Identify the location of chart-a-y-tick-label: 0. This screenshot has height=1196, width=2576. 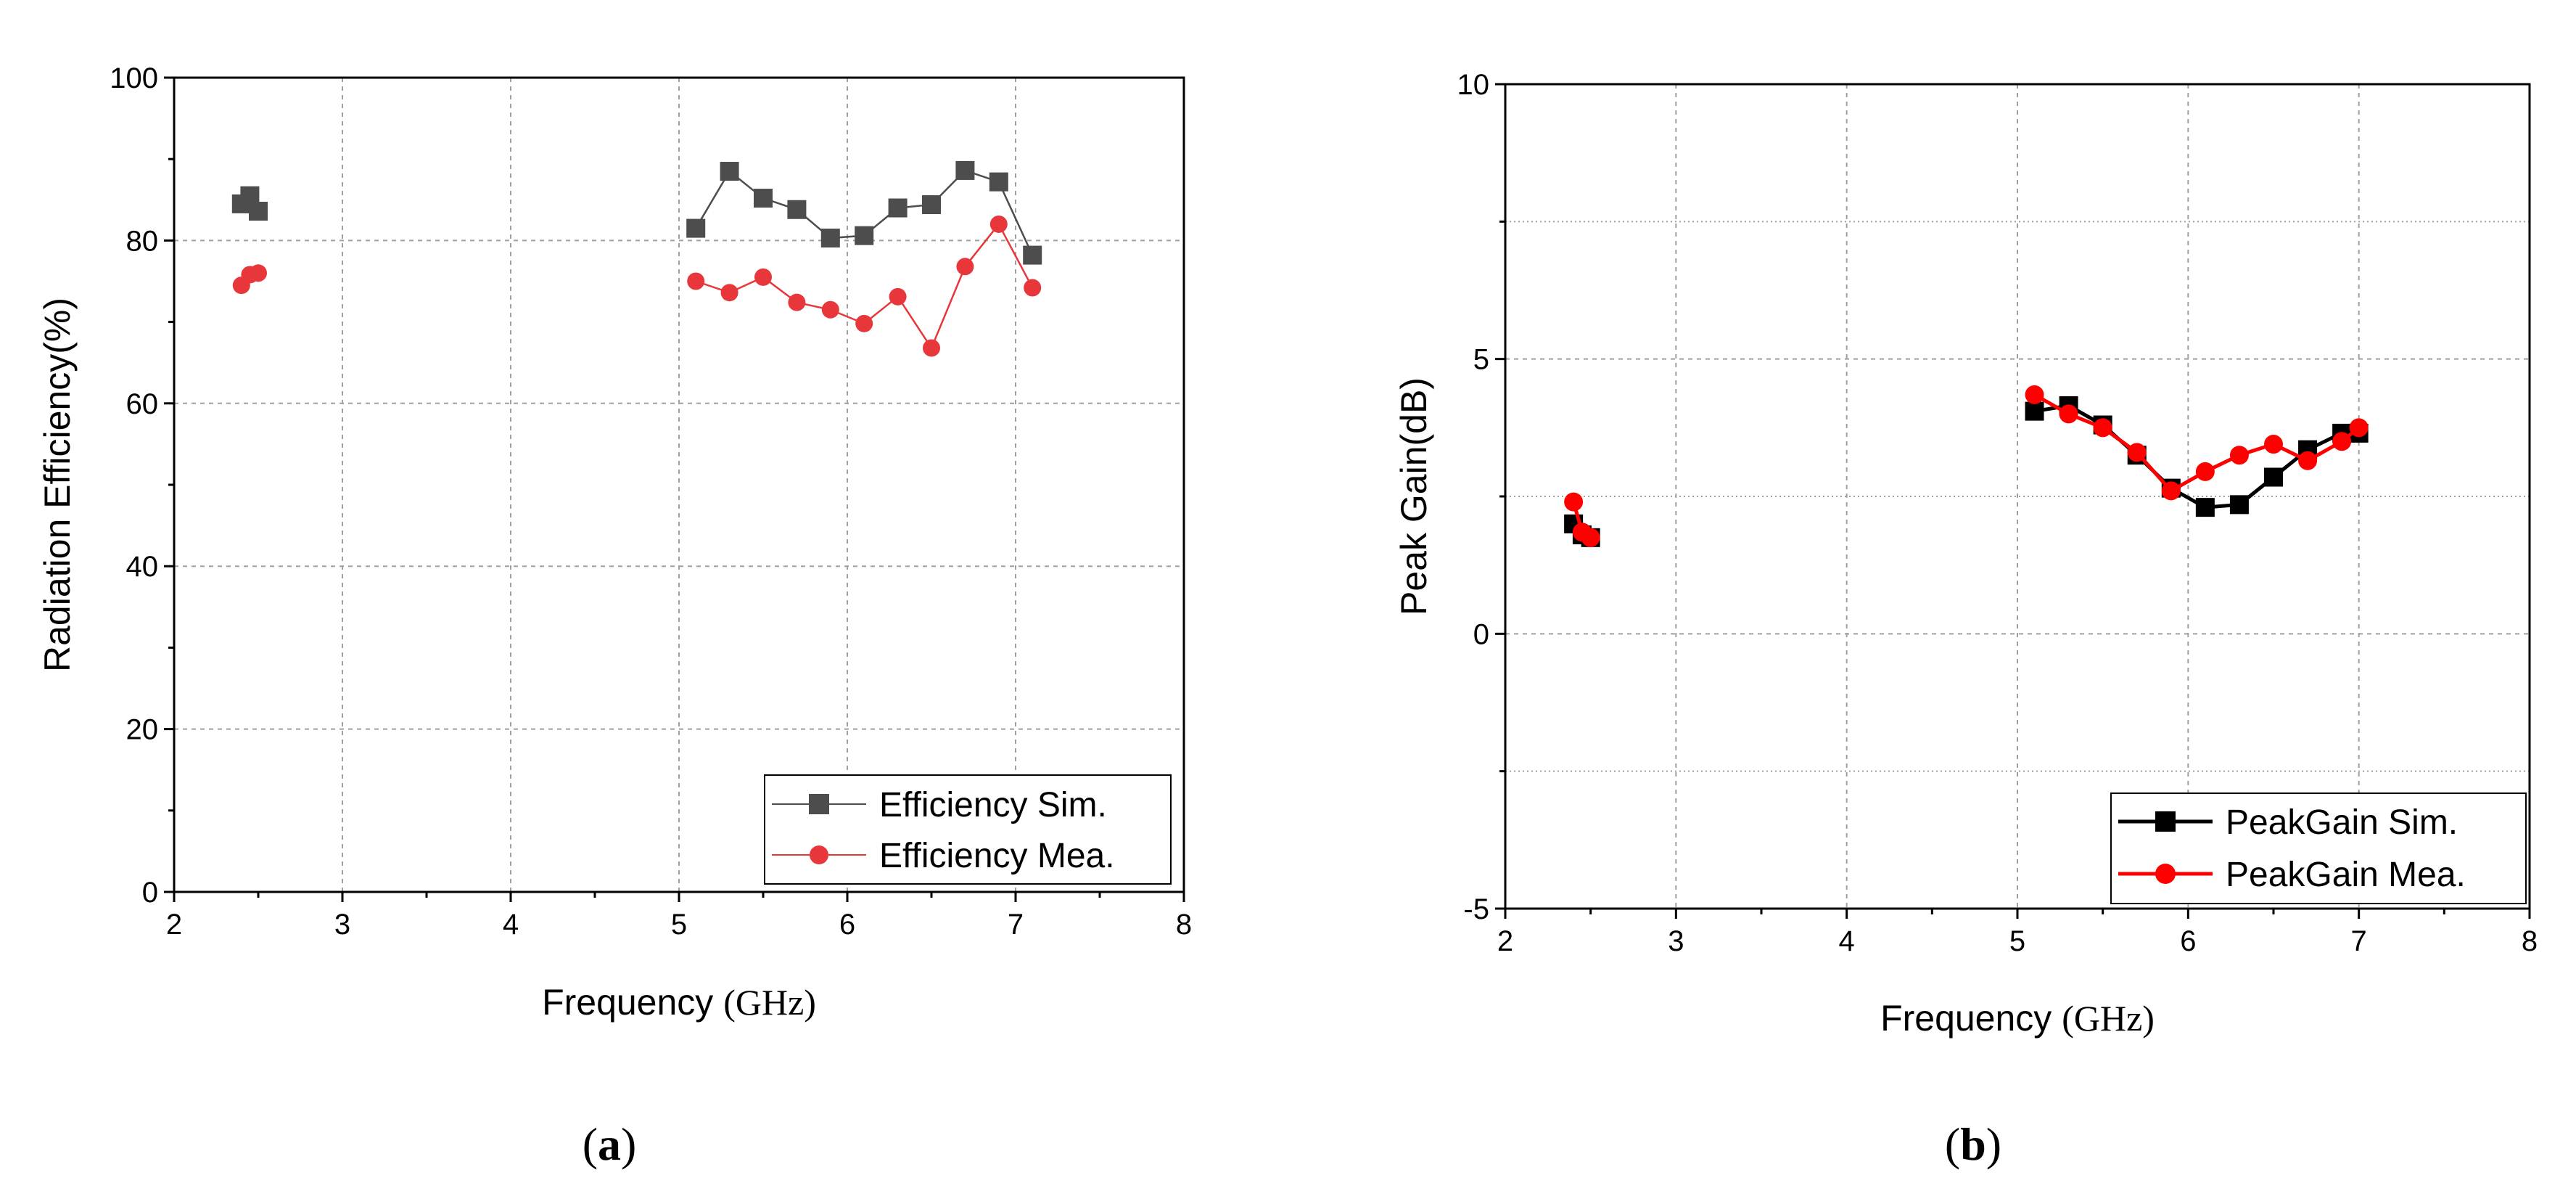
(150, 893).